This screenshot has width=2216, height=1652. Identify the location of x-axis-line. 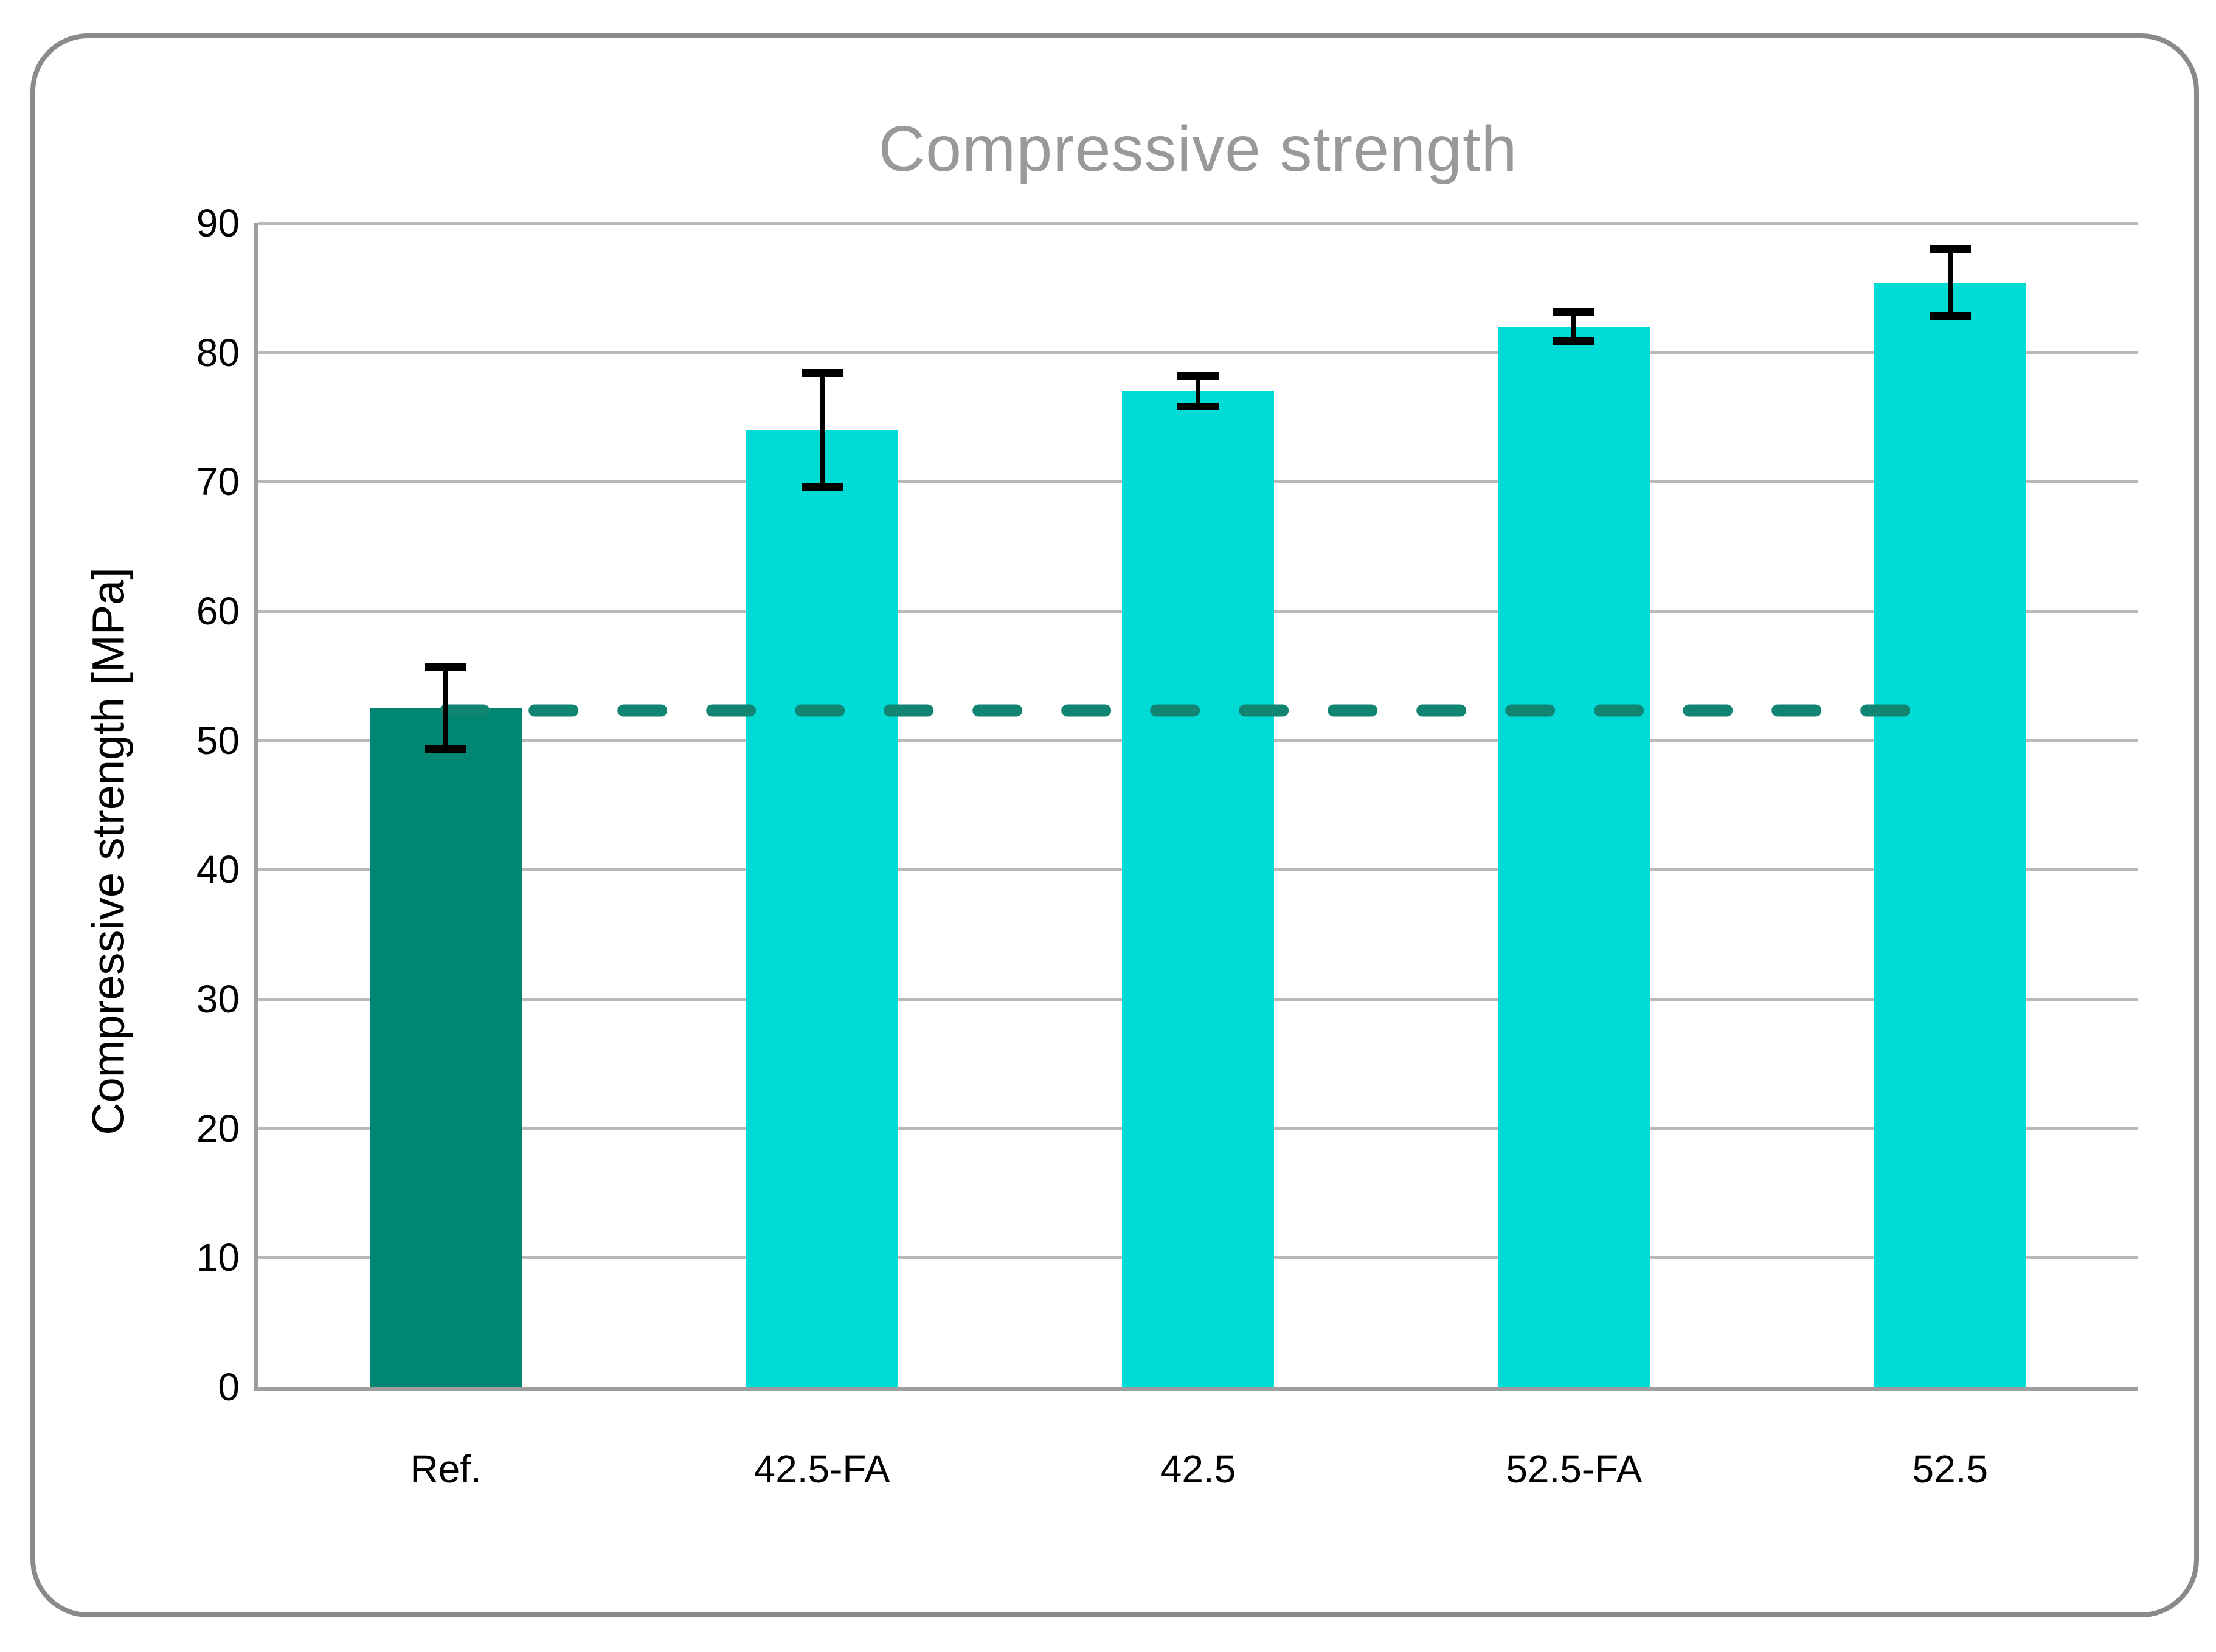
(1196, 1389).